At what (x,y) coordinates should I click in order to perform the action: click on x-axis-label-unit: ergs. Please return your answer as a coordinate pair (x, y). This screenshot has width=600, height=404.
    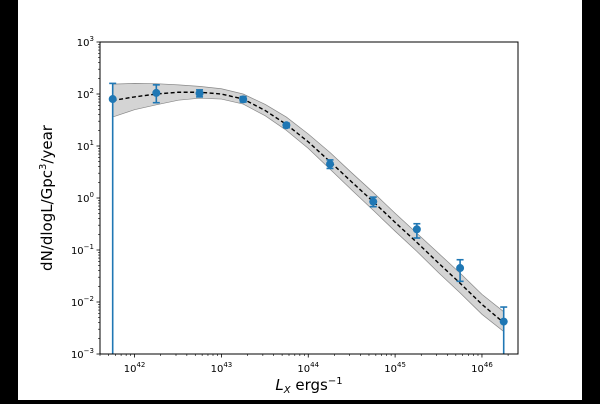
    Looking at the image, I should click on (309, 385).